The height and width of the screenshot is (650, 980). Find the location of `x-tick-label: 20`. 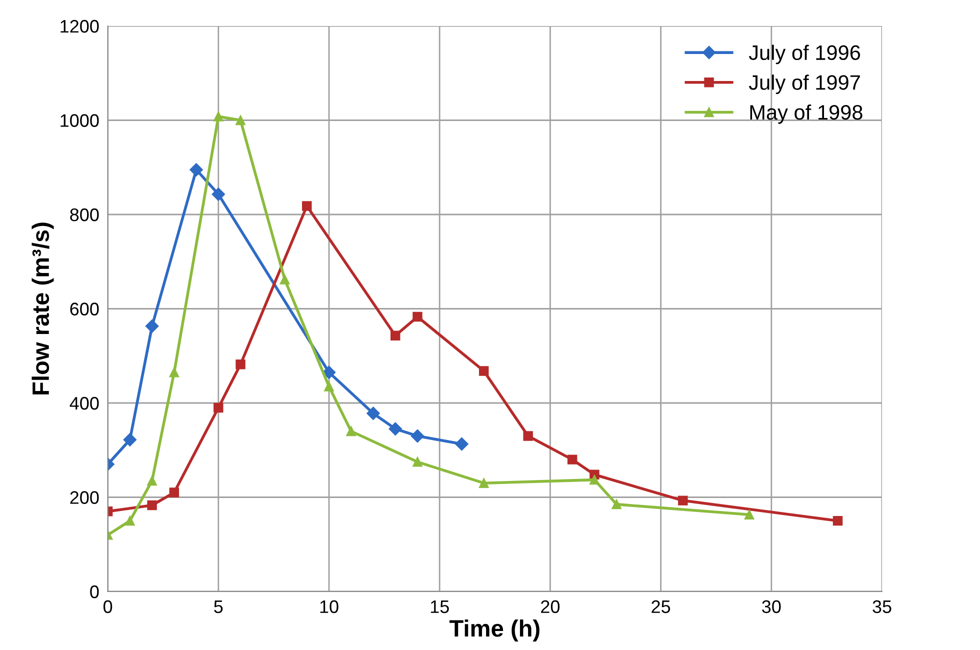

x-tick-label: 20 is located at coordinates (550, 607).